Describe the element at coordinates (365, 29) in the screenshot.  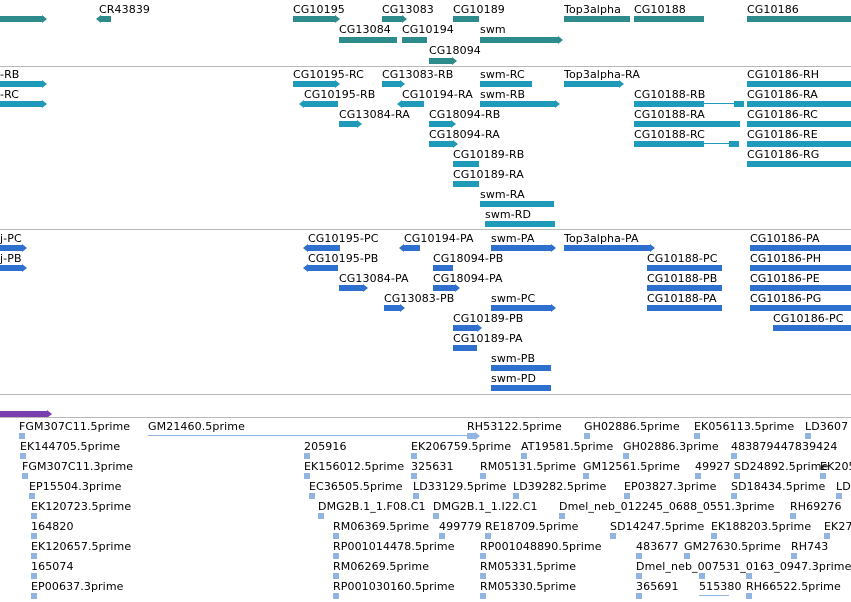
I see `feature-label: CG13084` at that location.